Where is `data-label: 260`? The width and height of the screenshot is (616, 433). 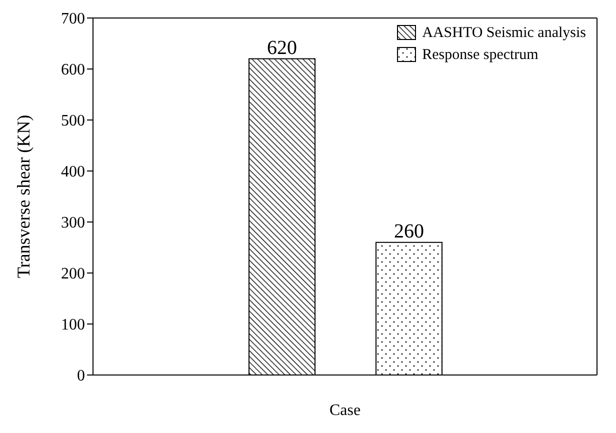
data-label: 260 is located at coordinates (409, 231).